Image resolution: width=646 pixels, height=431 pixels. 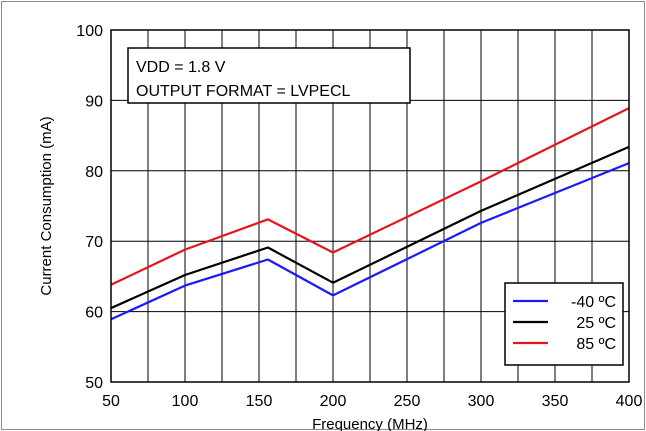 What do you see at coordinates (89, 207) in the screenshot?
I see `y-tick-labels: 50 60 70 80 90 100` at bounding box center [89, 207].